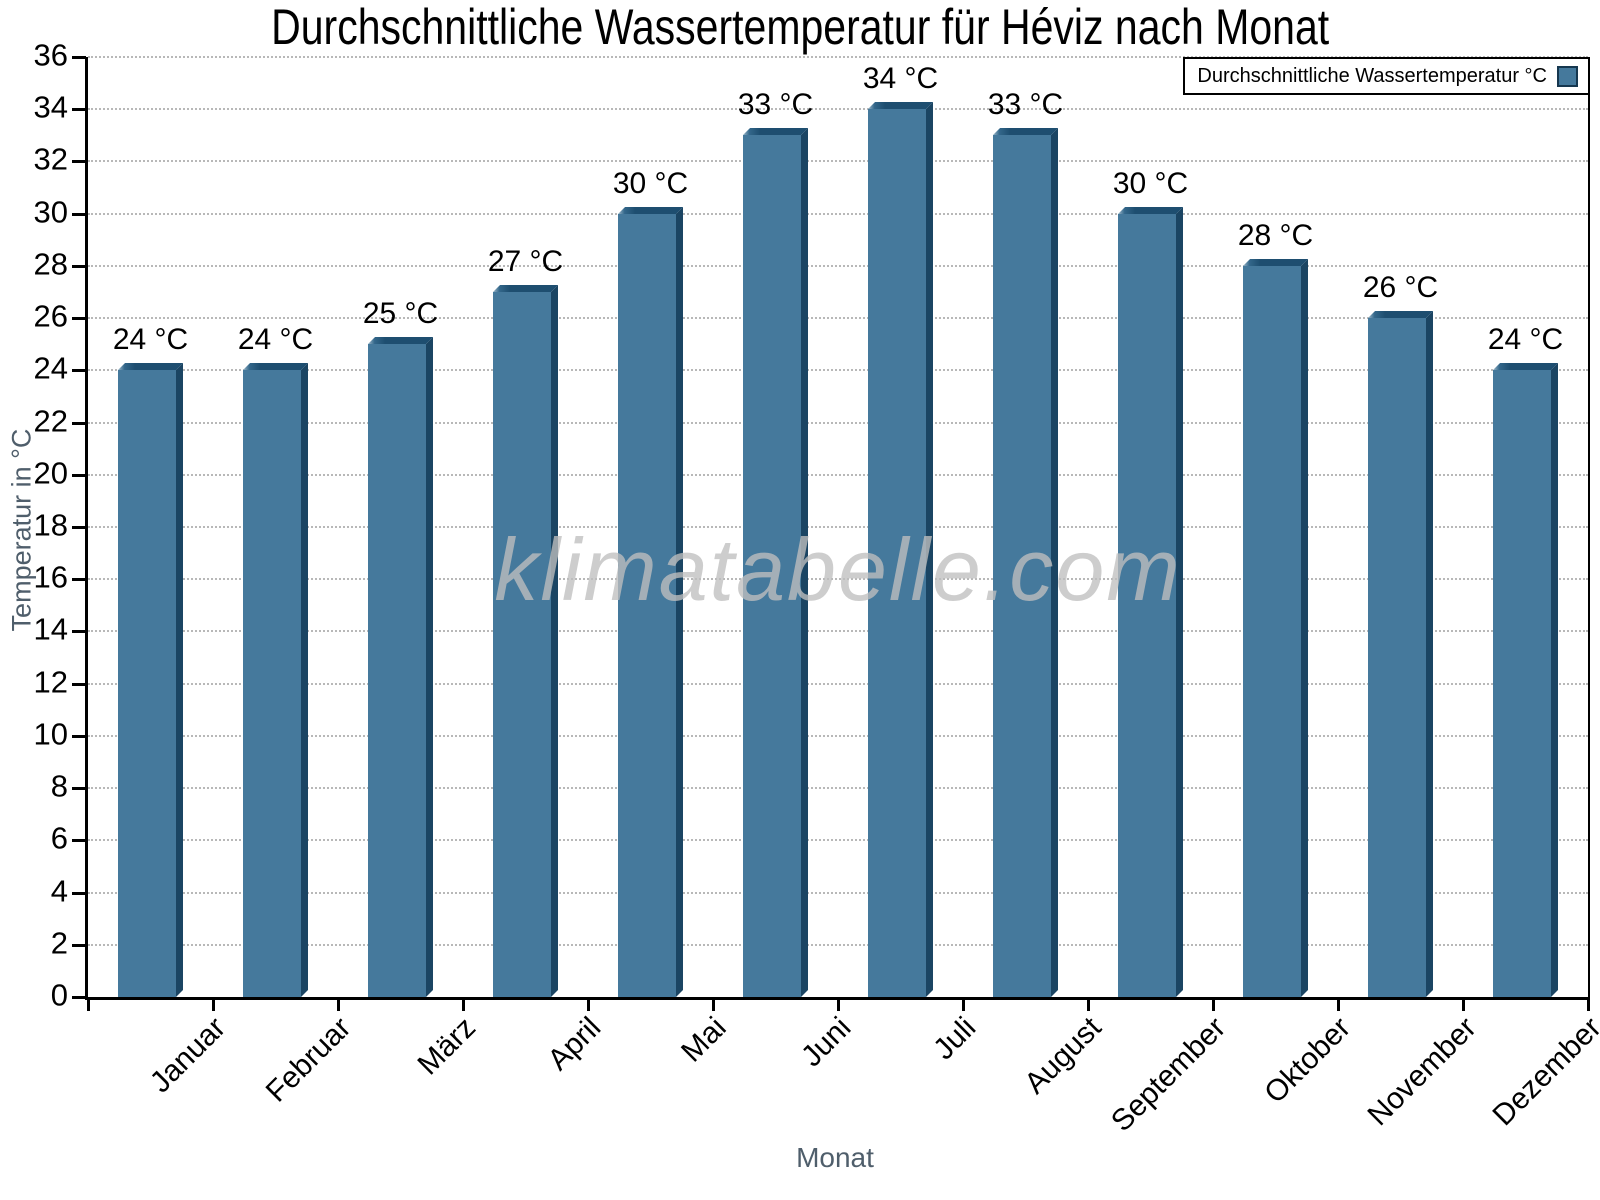  I want to click on bar-dezember, so click(1525, 680).